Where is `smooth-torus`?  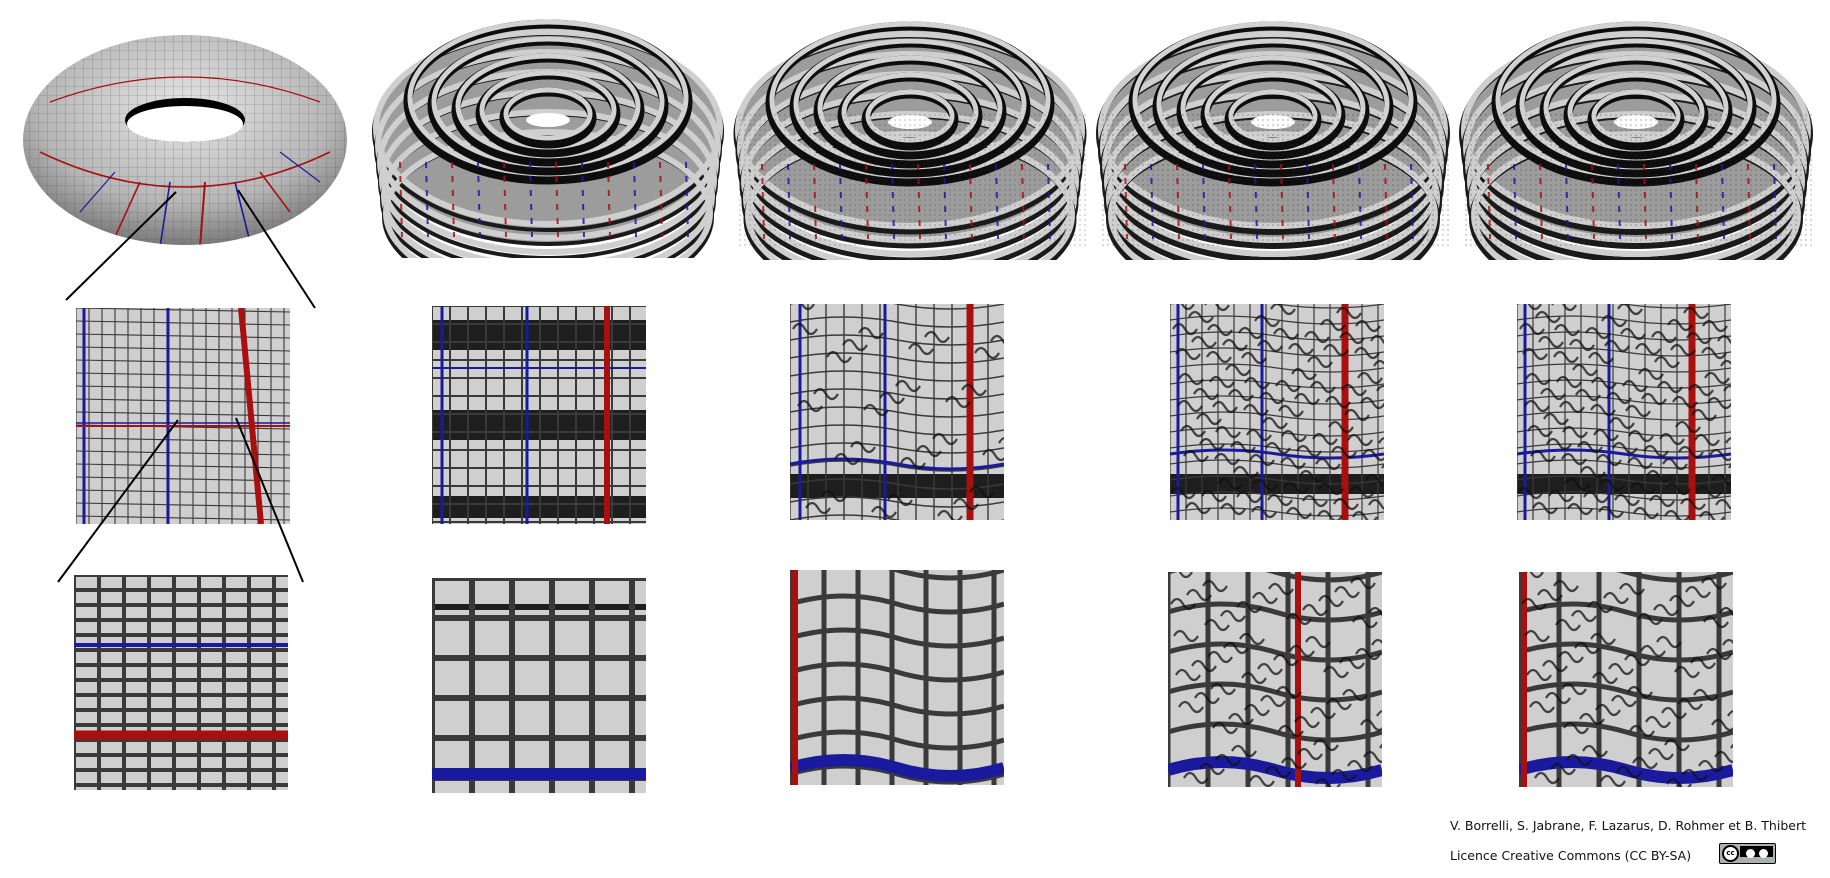 smooth-torus is located at coordinates (185, 143).